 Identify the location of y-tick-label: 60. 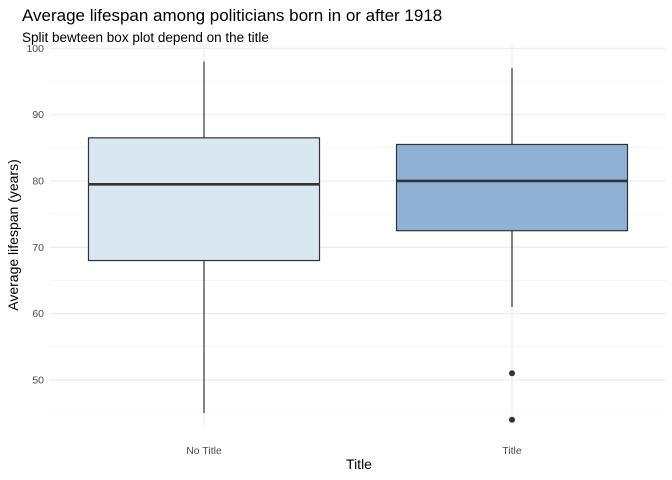
(38, 314).